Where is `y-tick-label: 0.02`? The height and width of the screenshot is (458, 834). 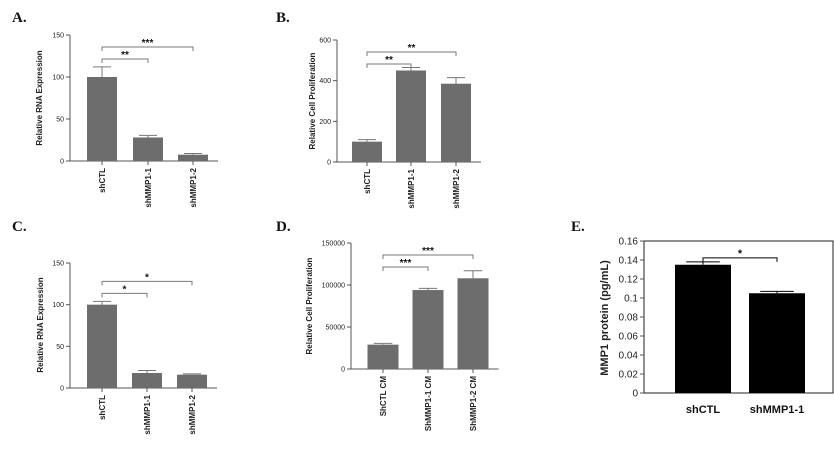 y-tick-label: 0.02 is located at coordinates (629, 375).